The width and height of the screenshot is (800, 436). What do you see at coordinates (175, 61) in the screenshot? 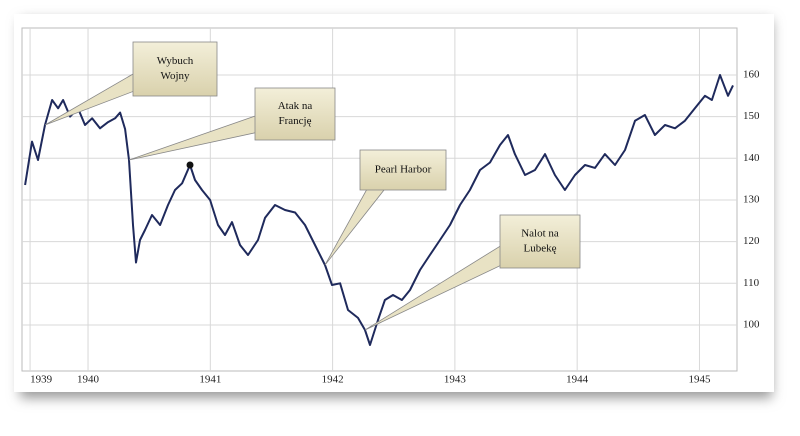
I see `callout-text: Wybuch` at bounding box center [175, 61].